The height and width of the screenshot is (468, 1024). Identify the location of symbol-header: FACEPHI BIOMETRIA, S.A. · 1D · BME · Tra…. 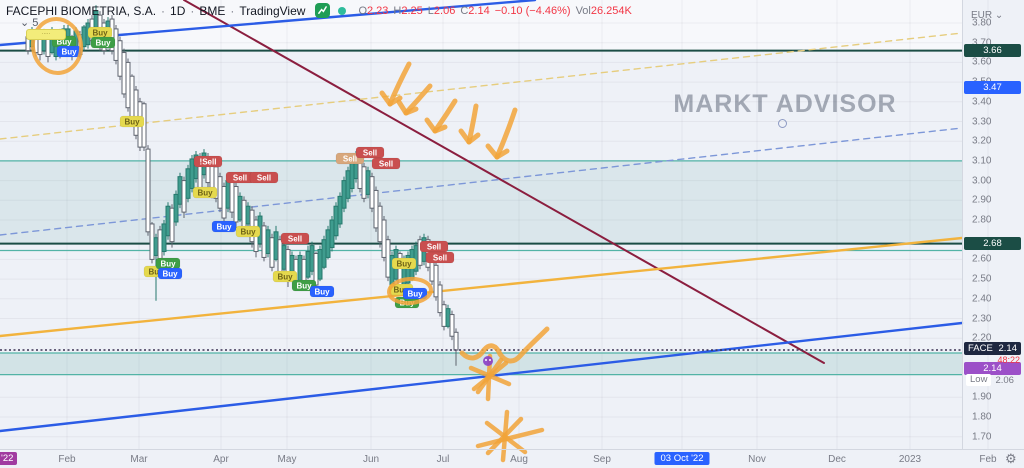
(319, 10).